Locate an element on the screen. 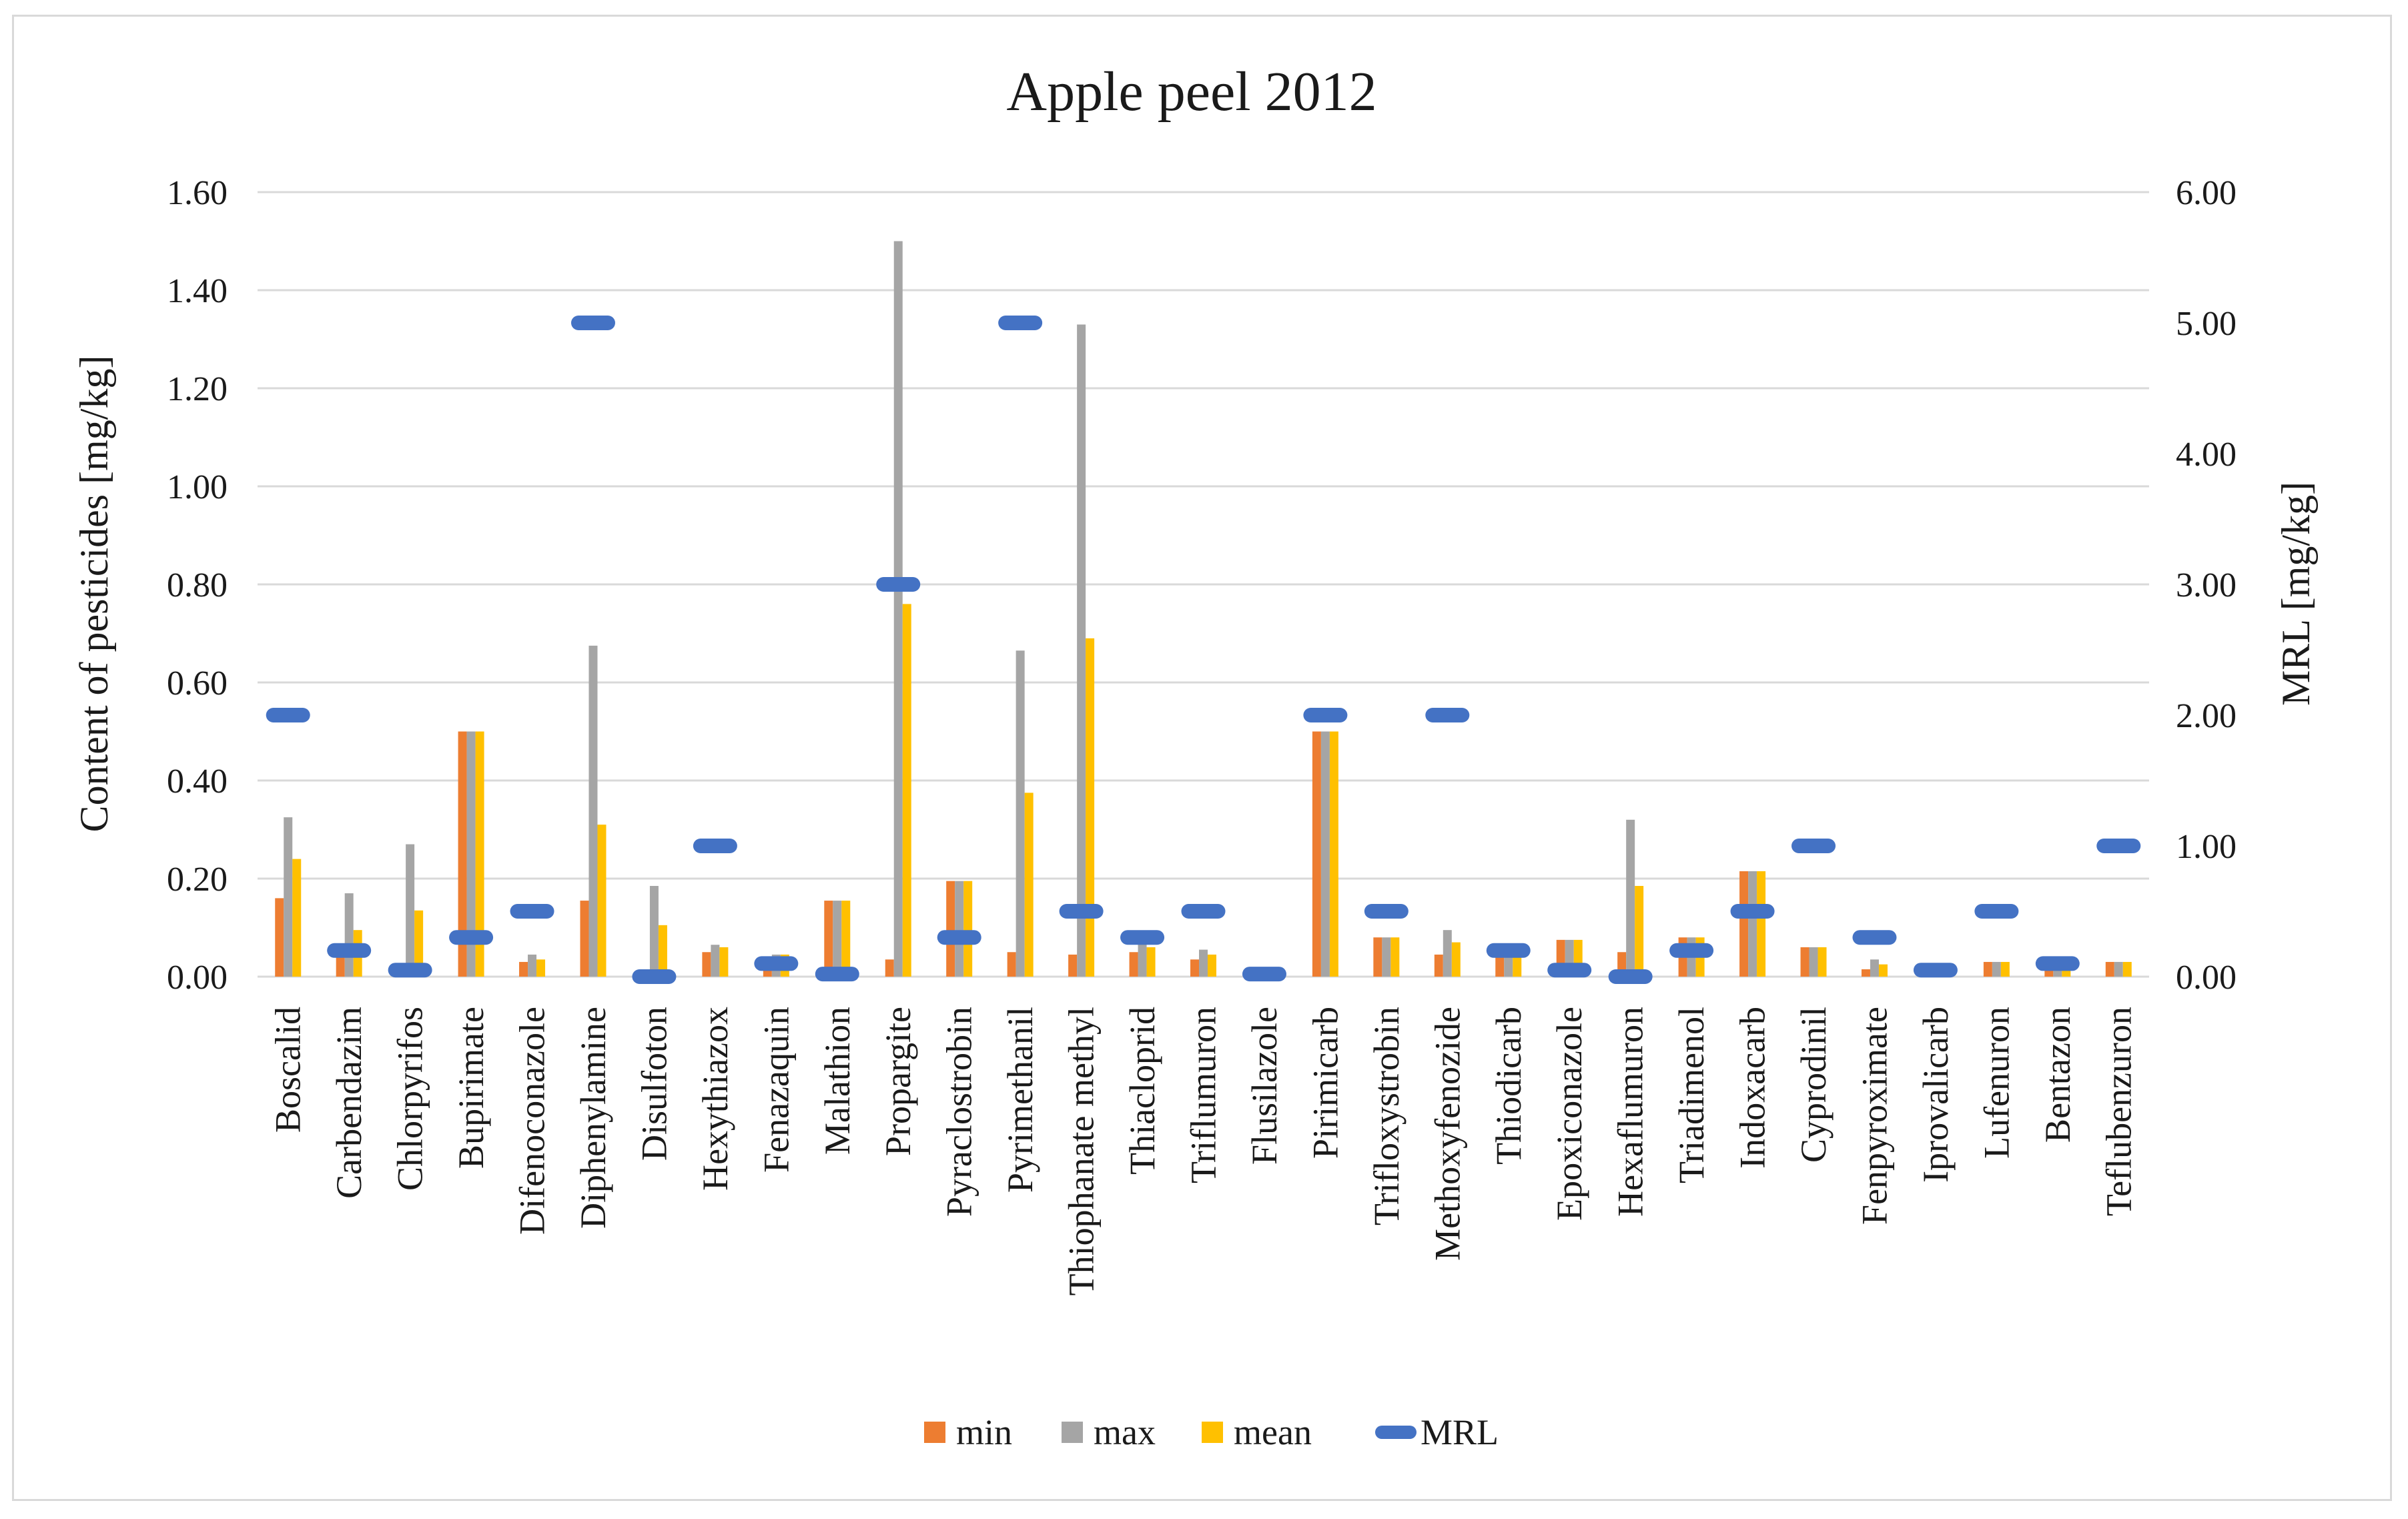 The image size is (2408, 1519). legend-label: mean is located at coordinates (1273, 1432).